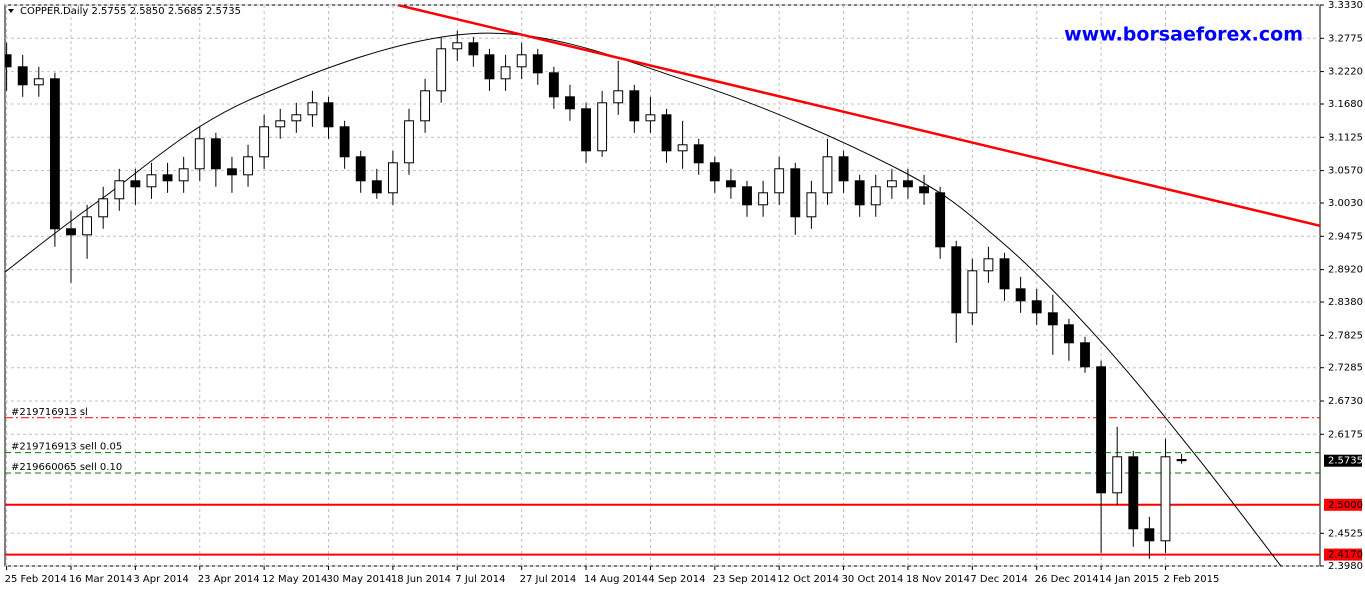 This screenshot has width=1365, height=591. What do you see at coordinates (1345, 270) in the screenshot?
I see `y-tick-label: 2.8920` at bounding box center [1345, 270].